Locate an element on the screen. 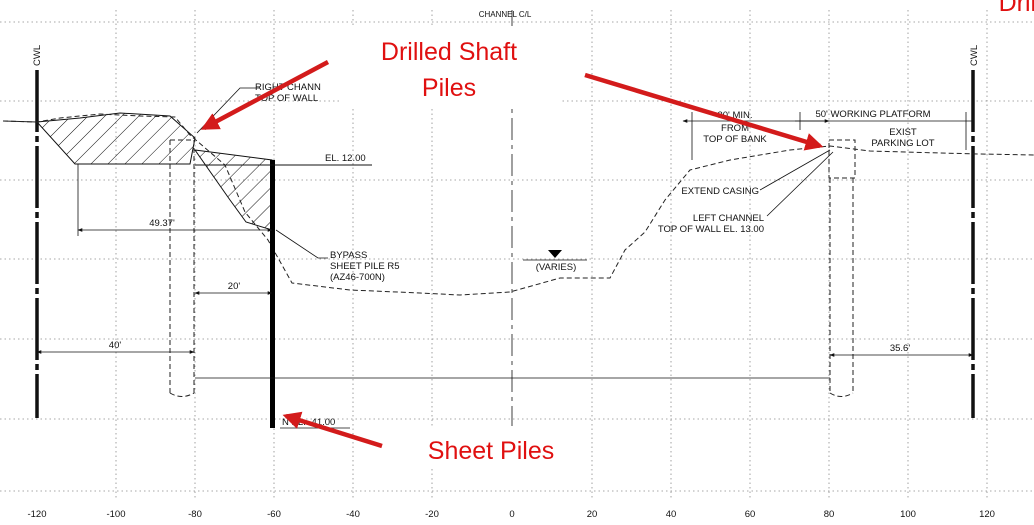 This screenshot has height=525, width=1034. sheet-callout-bg is located at coordinates (490, 446).